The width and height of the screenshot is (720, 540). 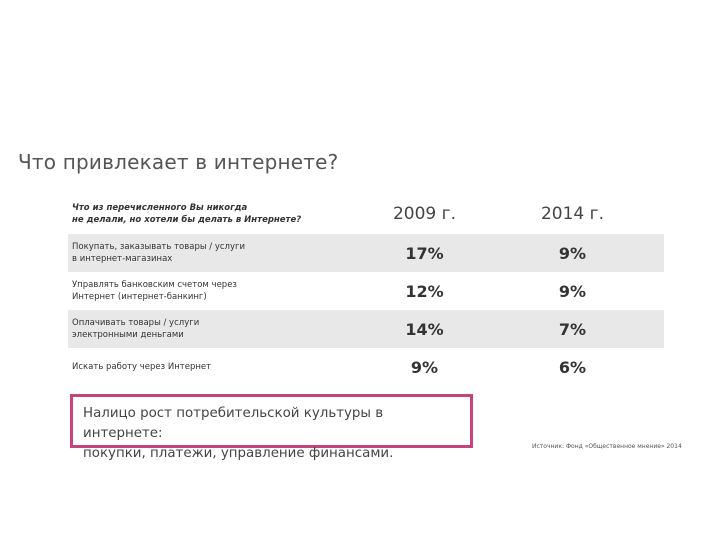 I want to click on value-2009: 14%, so click(x=424, y=329).